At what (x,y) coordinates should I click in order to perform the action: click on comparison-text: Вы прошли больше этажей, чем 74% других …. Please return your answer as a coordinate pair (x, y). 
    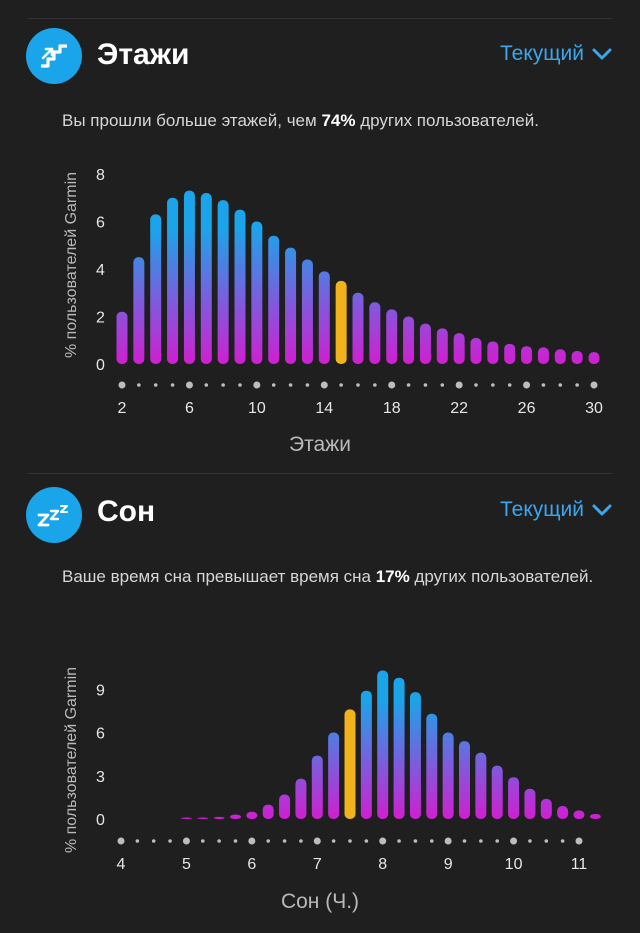
    Looking at the image, I should click on (300, 120).